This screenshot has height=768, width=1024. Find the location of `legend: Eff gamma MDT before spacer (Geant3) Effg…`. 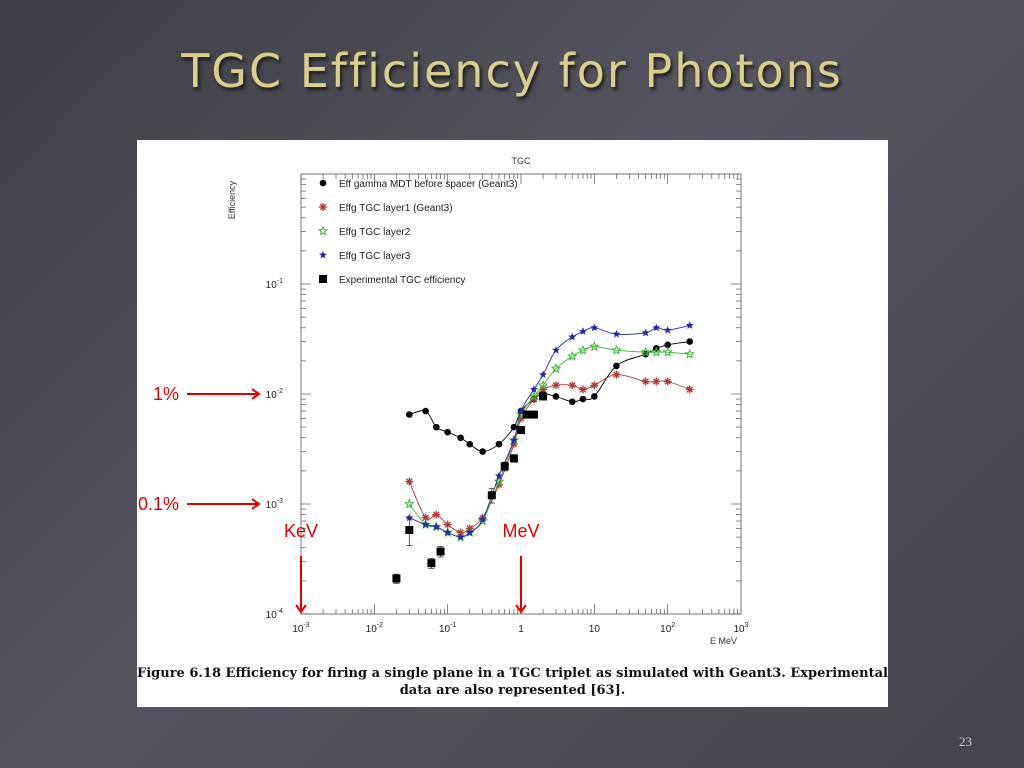

legend: Eff gamma MDT before spacer (Geant3) Effg… is located at coordinates (417, 232).